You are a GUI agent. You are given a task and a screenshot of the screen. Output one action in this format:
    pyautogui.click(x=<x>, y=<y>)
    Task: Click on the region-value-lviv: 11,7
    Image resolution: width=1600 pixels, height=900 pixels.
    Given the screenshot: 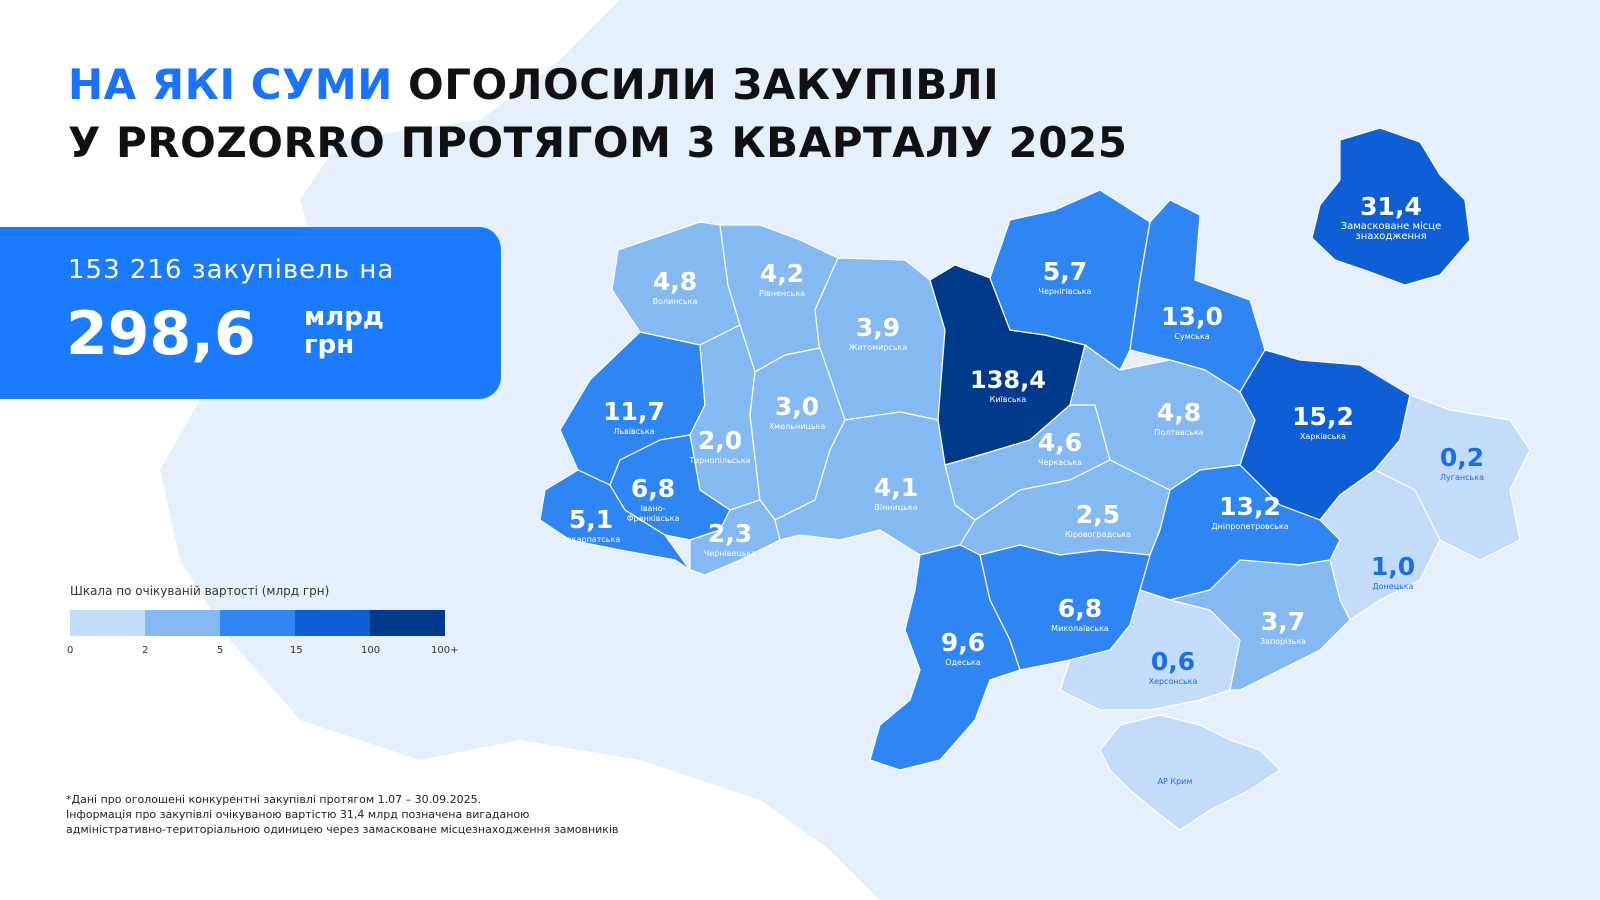 What is the action you would take?
    pyautogui.click(x=634, y=411)
    